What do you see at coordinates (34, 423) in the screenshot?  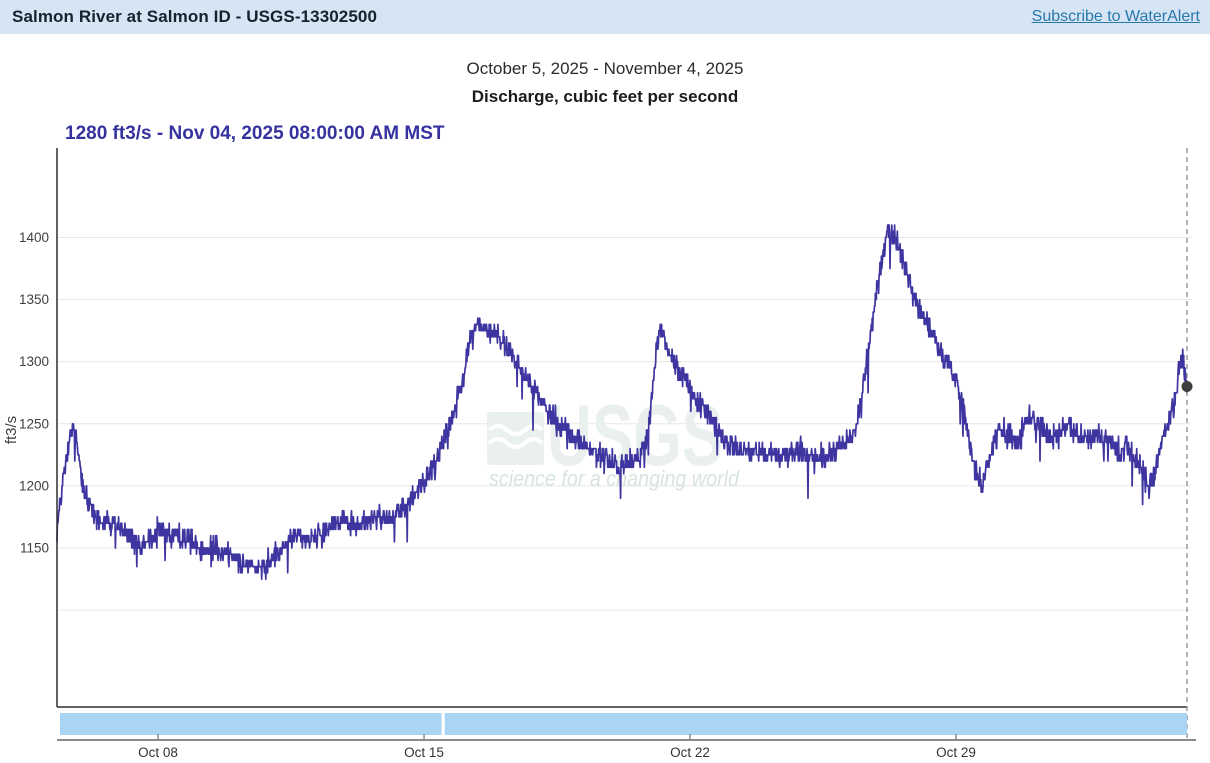 I see `y-tick-label: 1250` at bounding box center [34, 423].